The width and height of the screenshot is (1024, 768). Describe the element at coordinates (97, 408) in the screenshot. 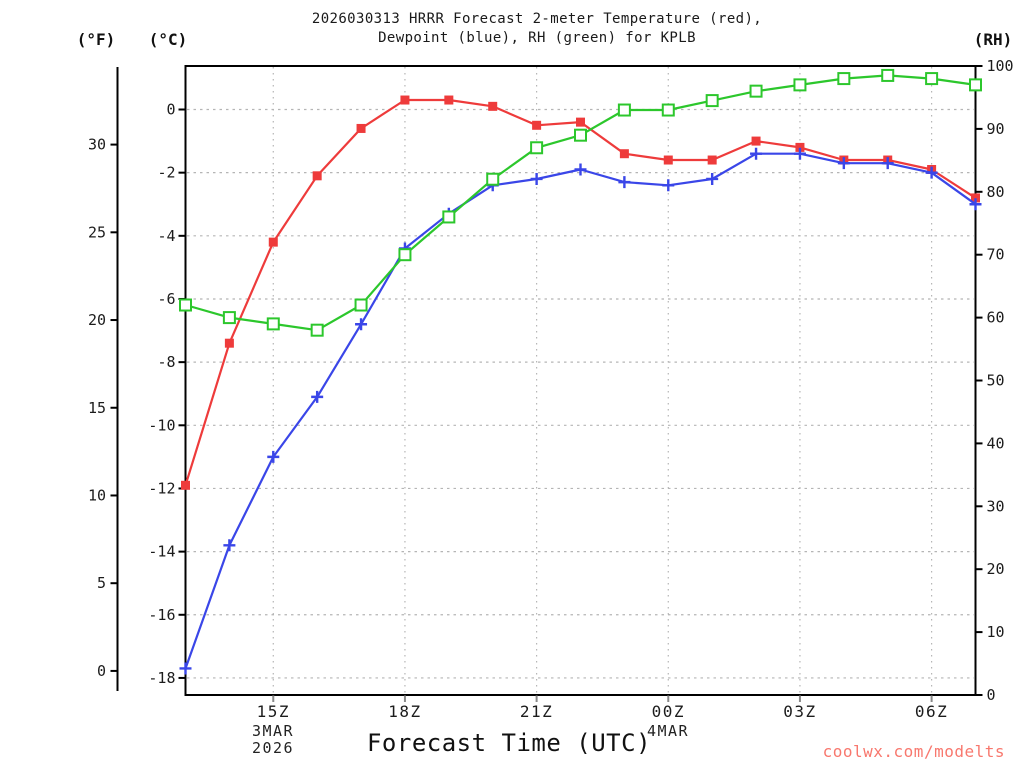

I see `fahrenheit-tick-label: 15` at that location.